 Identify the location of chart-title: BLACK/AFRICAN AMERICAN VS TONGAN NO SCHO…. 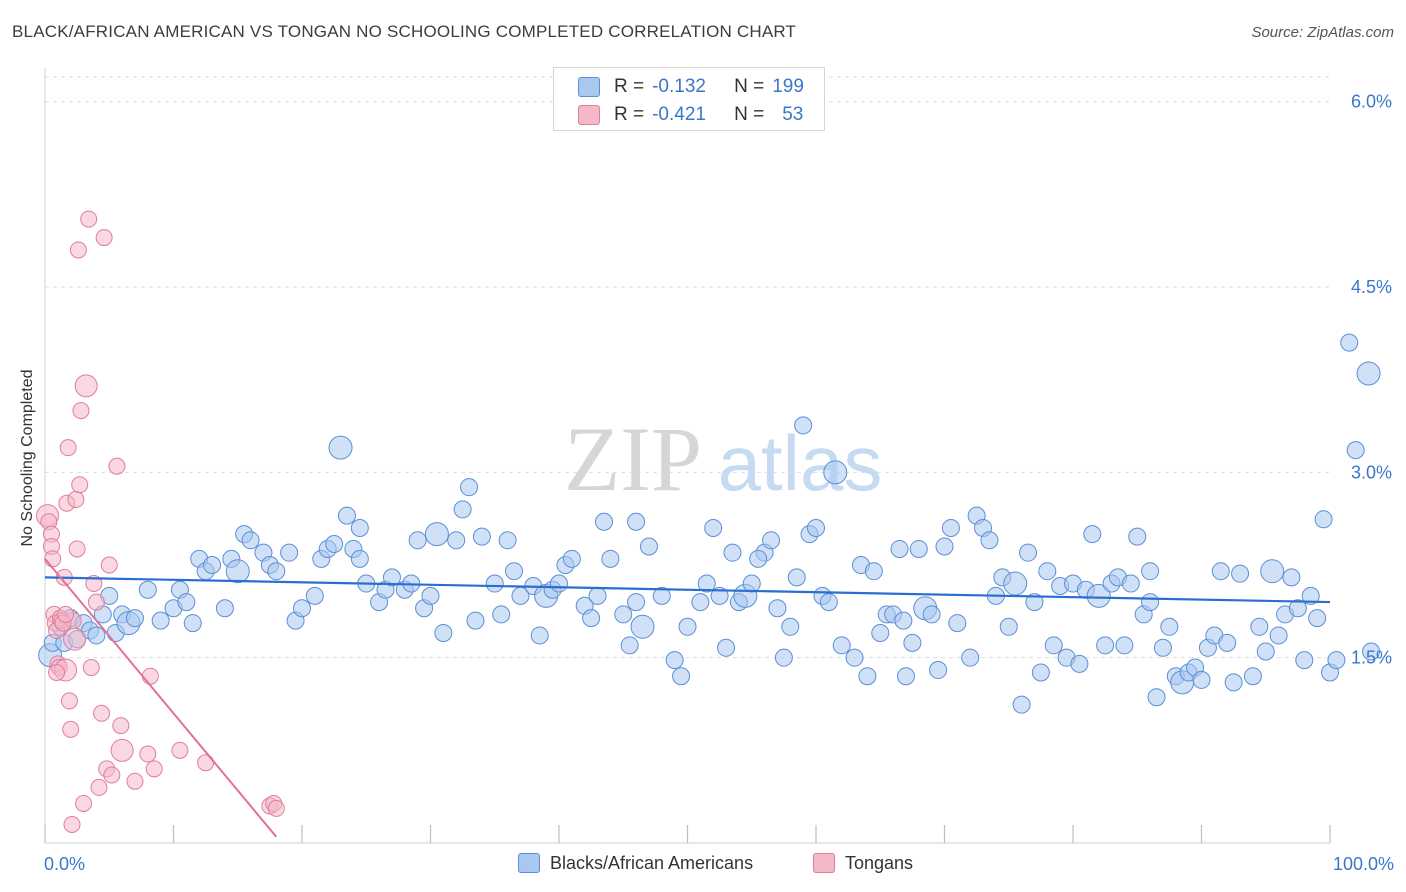
(404, 31).